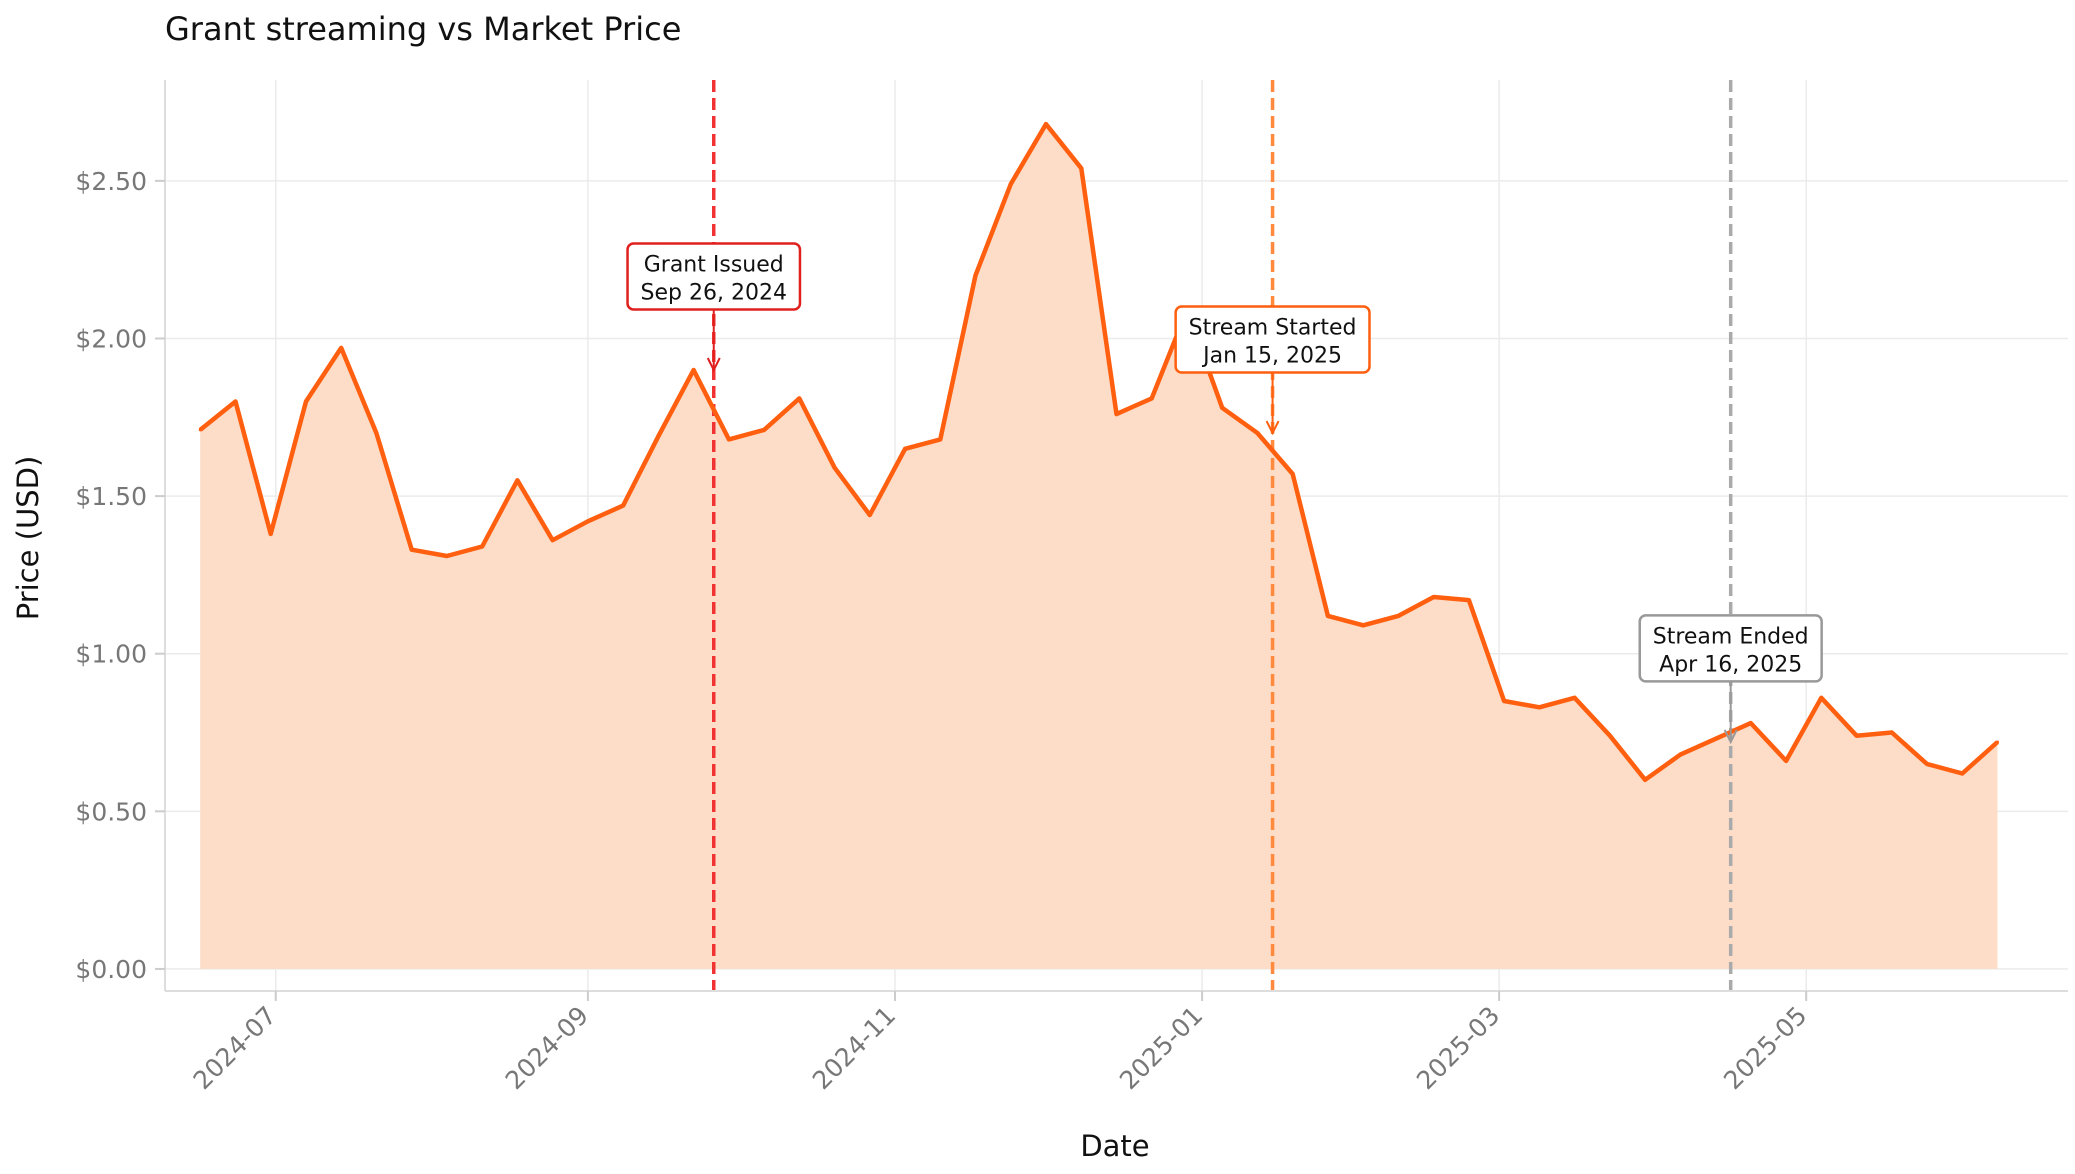 This screenshot has width=2075, height=1174. I want to click on event-annotation-2: Stream Ended Apr 16, 2025, so click(1730, 679).